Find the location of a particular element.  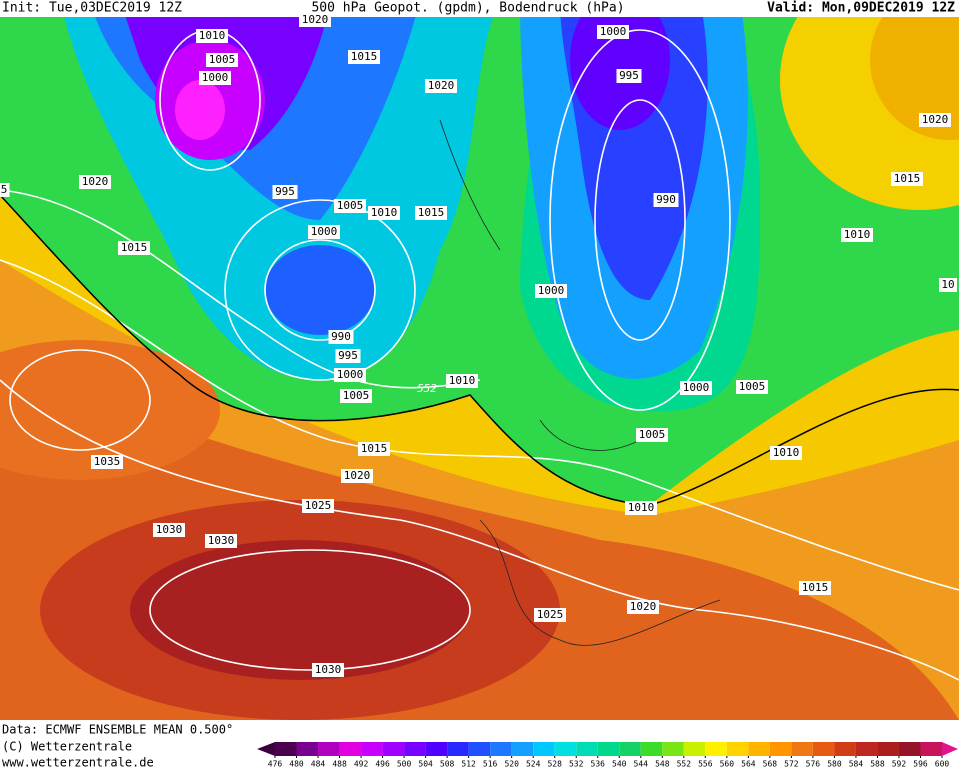

colorbar-arrow-right is located at coordinates (950, 749).